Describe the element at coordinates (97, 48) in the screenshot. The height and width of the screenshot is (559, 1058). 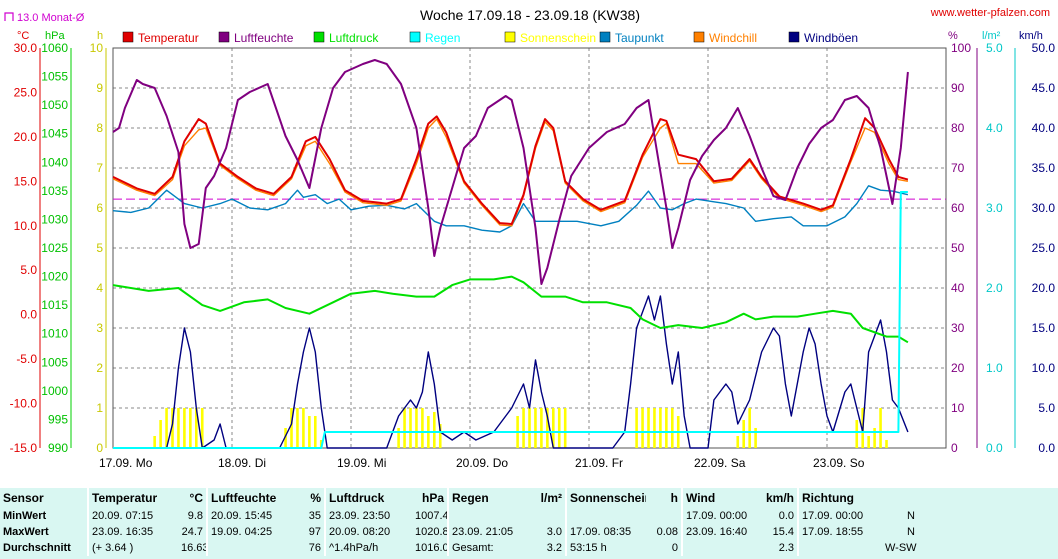
I see `tick-sunshine: 10` at that location.